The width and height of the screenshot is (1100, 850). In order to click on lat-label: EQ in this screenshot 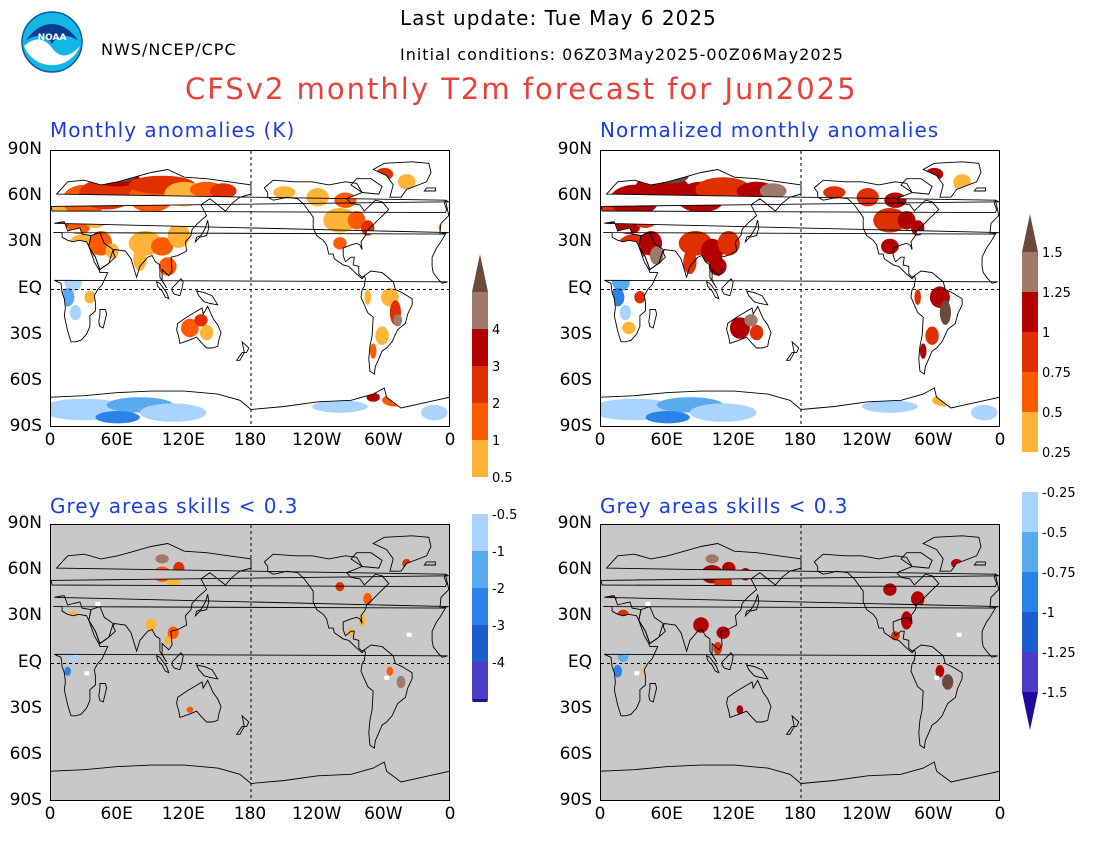, I will do `click(579, 287)`.